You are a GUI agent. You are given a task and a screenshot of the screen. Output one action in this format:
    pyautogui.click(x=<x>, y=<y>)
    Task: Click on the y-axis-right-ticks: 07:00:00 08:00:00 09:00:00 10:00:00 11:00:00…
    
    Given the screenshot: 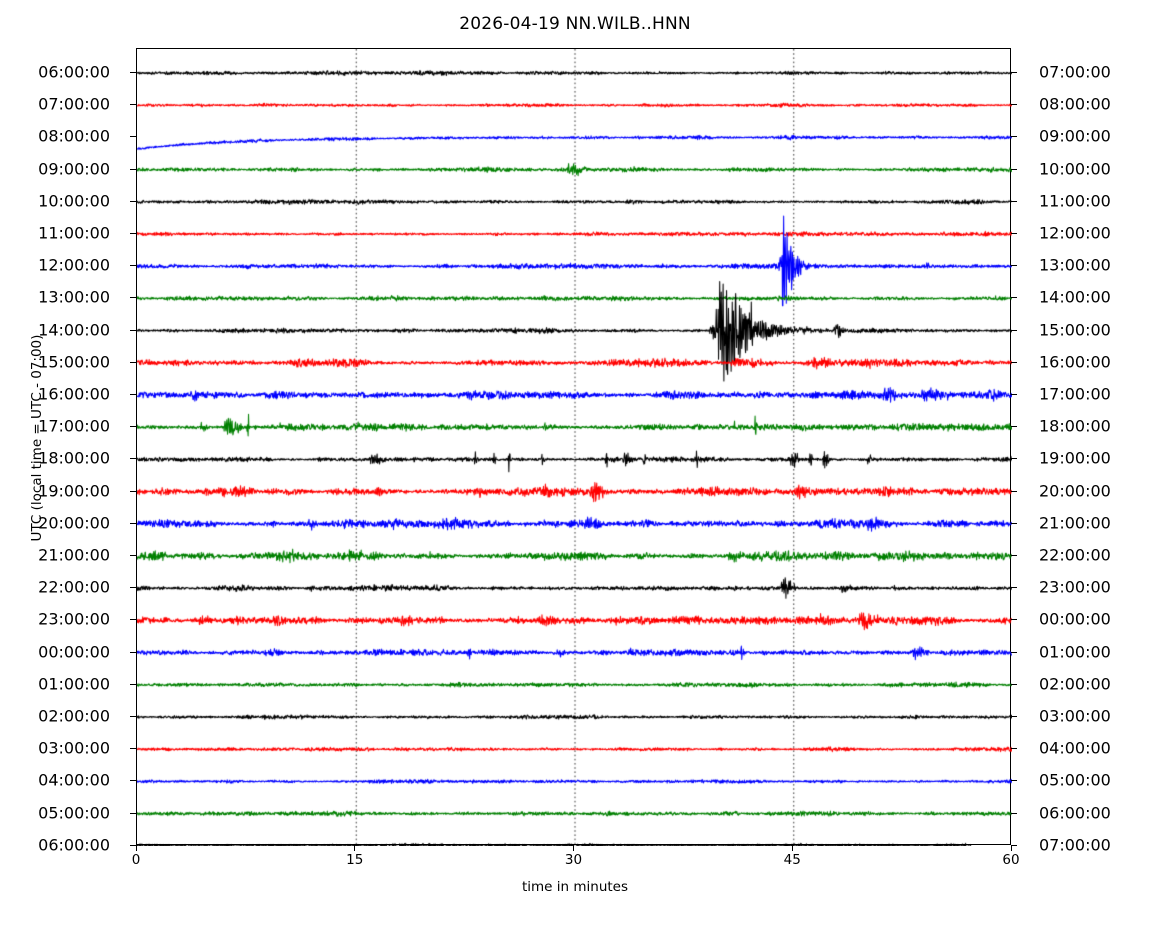 What is the action you would take?
    pyautogui.click(x=1086, y=475)
    